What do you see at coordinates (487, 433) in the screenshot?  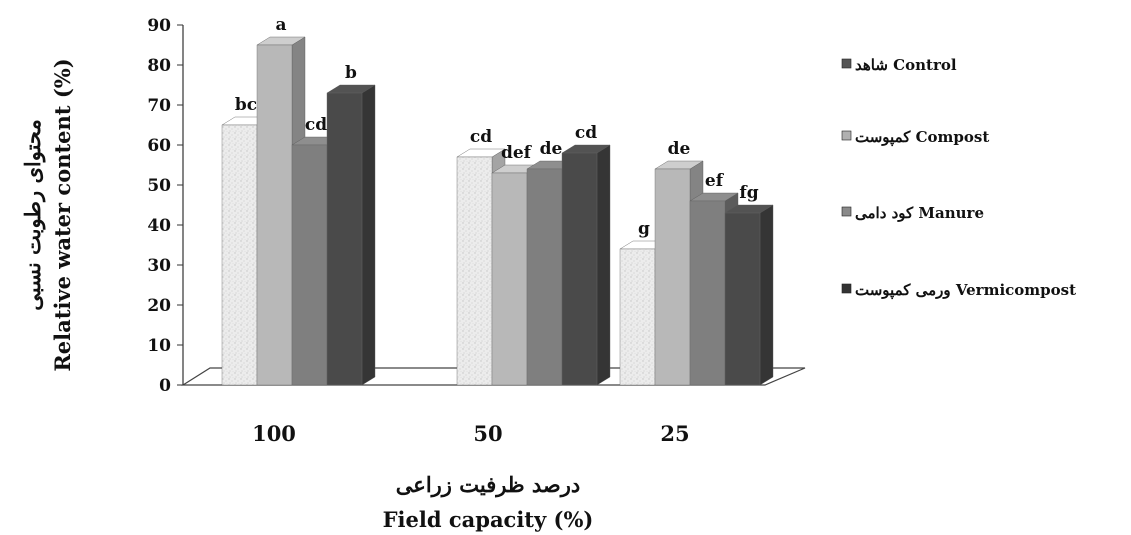 I see `x-category-label: 50` at bounding box center [487, 433].